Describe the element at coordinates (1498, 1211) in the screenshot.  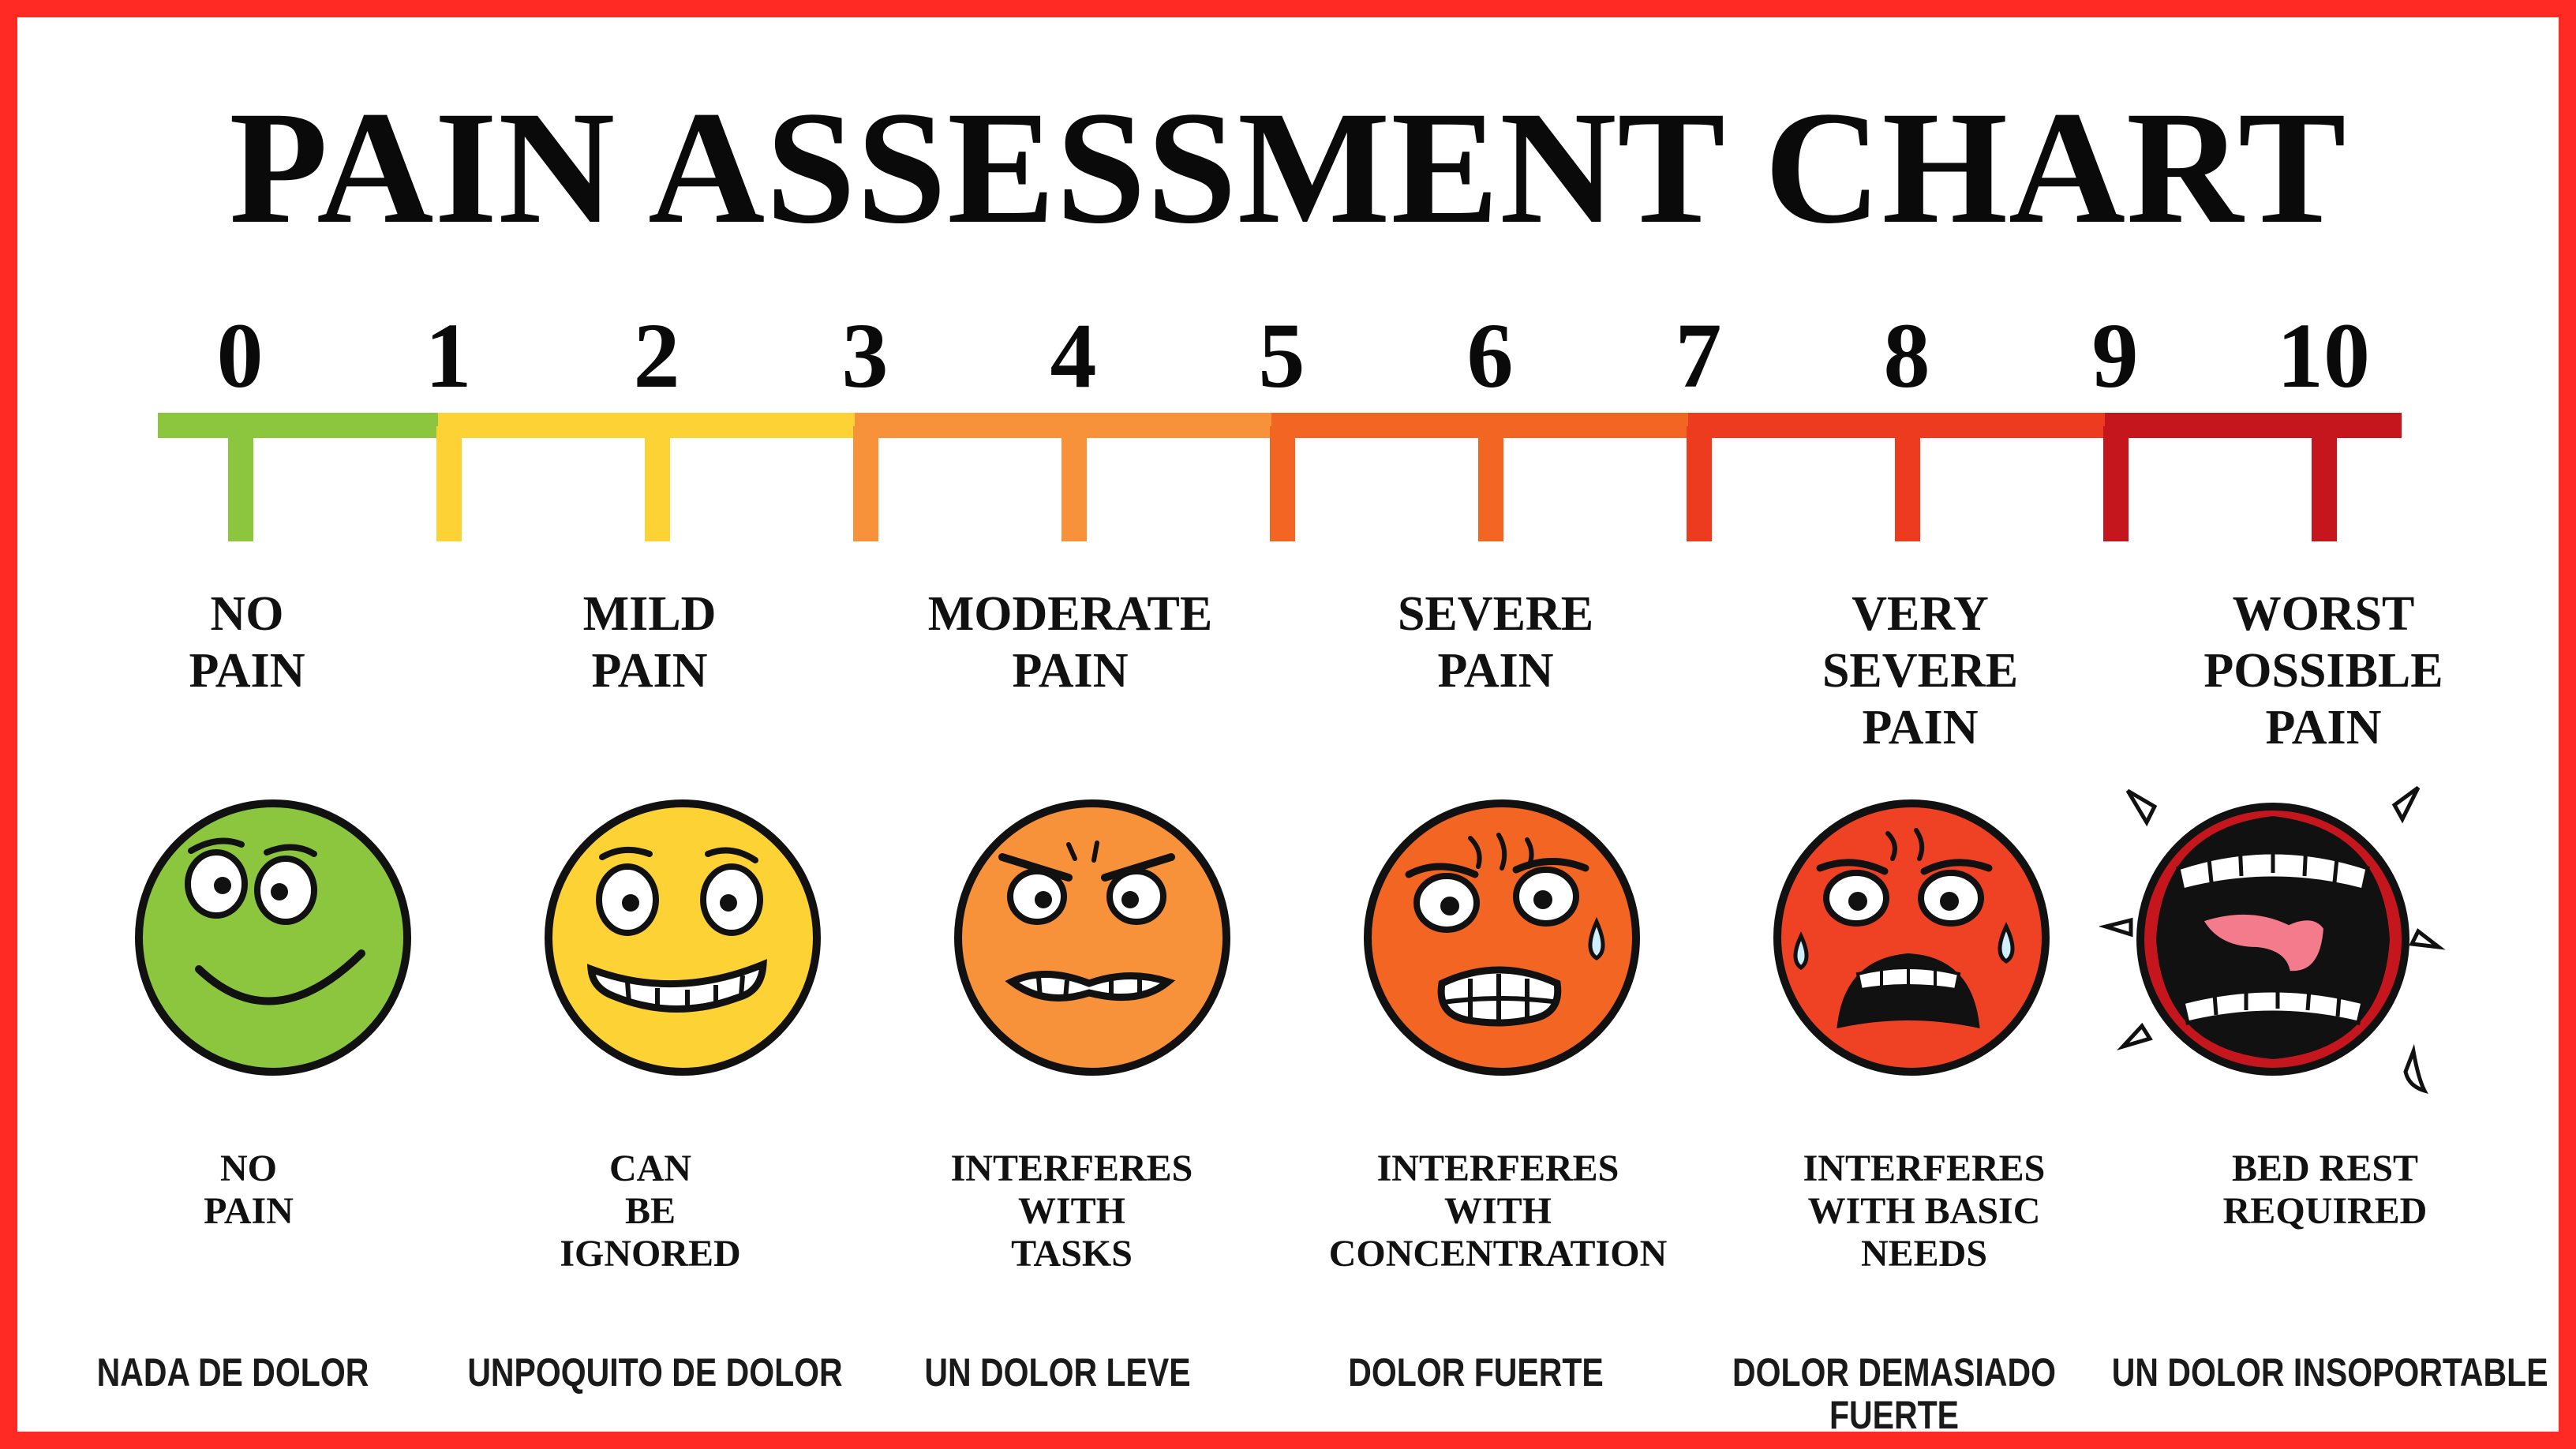
I see `pain-description-severe-pain: INTERFERES WITH CONCENTRATION` at that location.